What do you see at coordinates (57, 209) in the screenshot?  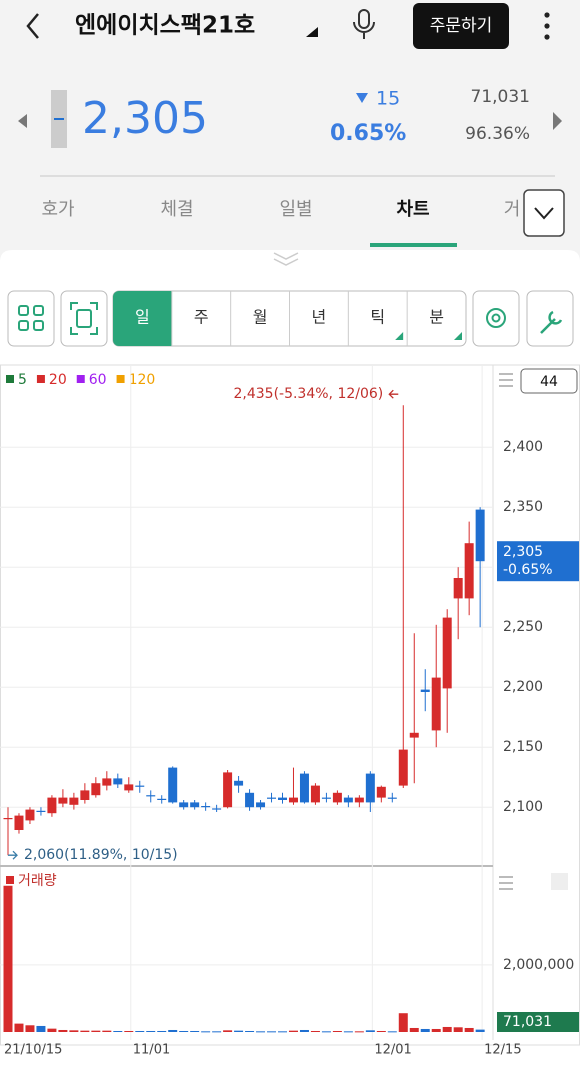 I see `tab: 호가` at bounding box center [57, 209].